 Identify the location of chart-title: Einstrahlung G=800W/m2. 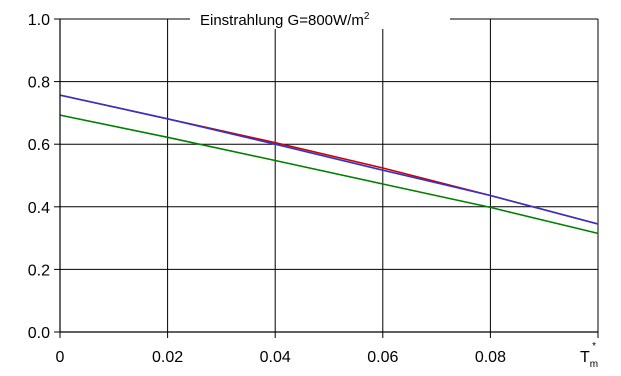
(285, 20).